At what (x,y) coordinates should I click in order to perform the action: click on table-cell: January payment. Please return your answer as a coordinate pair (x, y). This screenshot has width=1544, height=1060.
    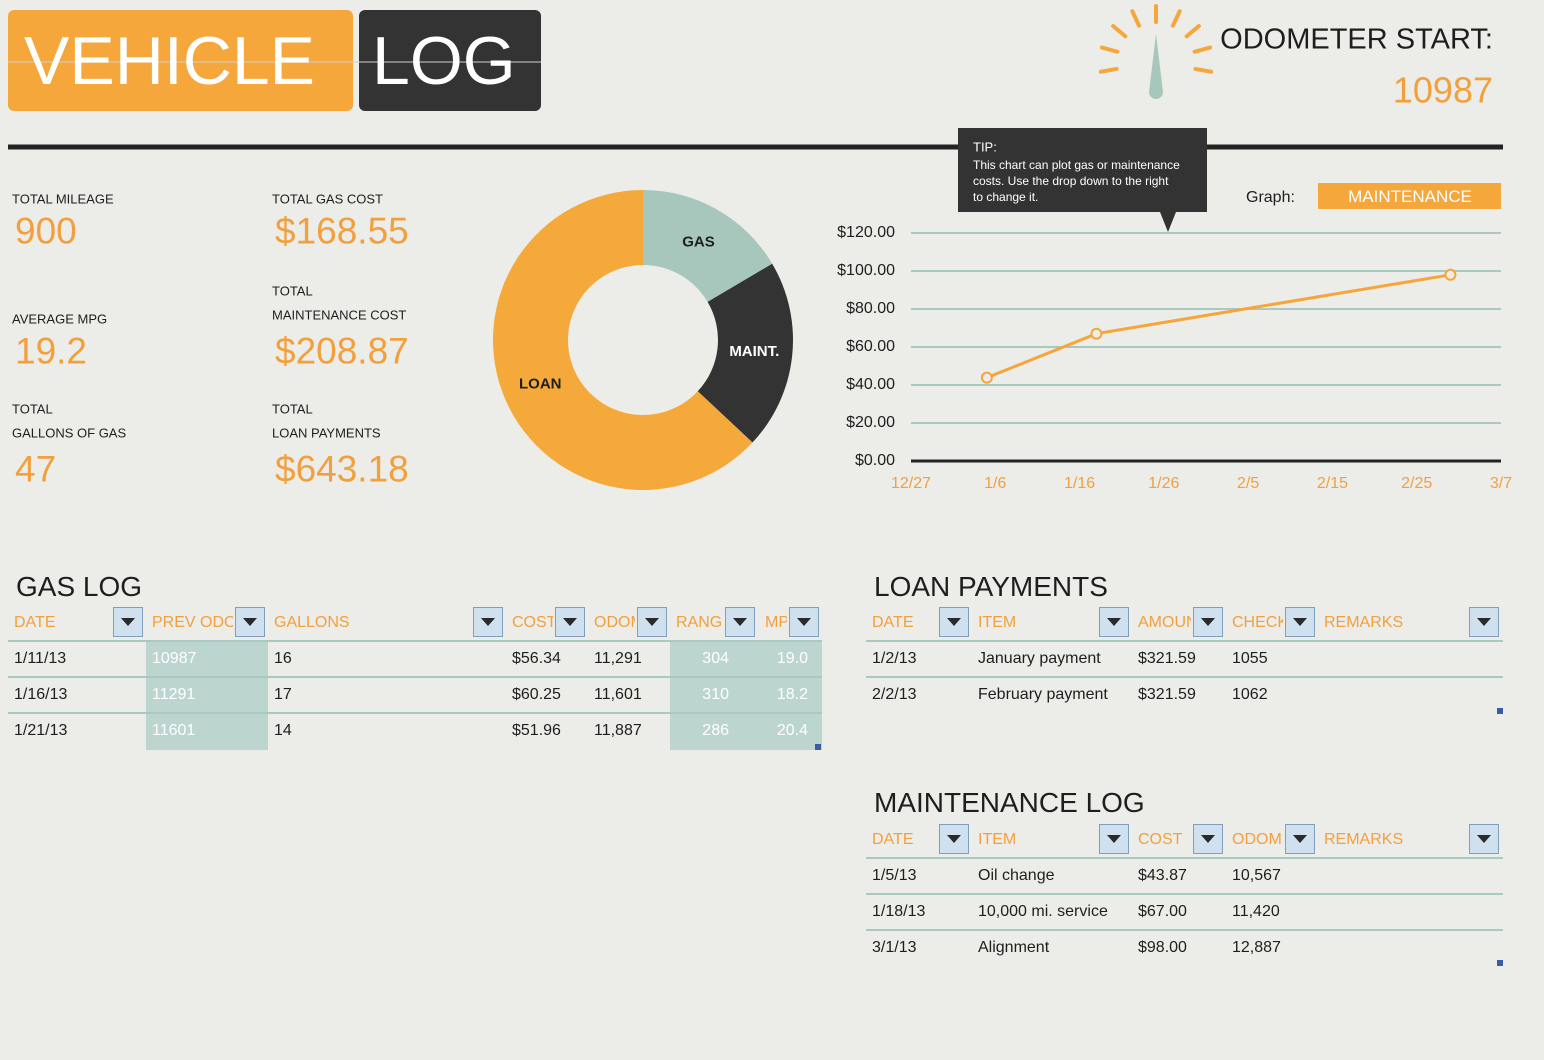
    Looking at the image, I should click on (1039, 658).